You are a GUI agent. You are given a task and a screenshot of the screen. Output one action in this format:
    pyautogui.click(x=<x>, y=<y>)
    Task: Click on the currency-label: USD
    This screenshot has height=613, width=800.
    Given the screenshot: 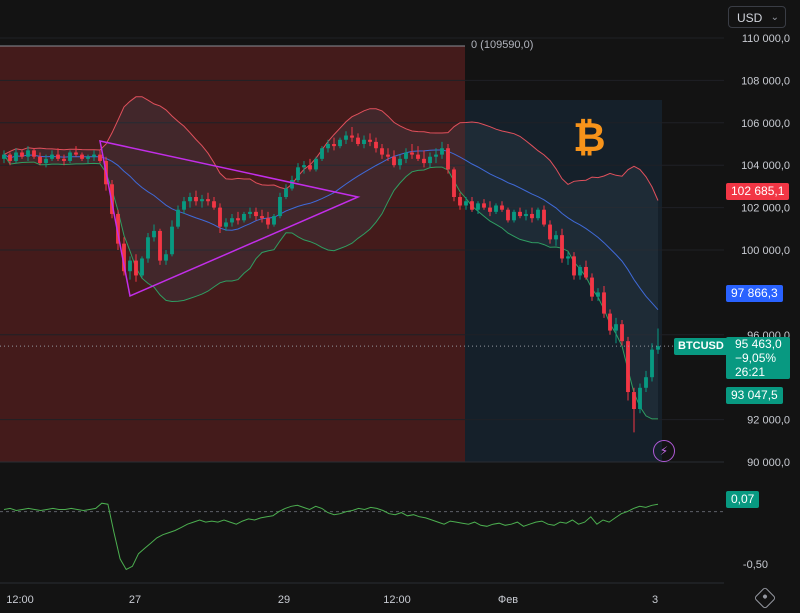 What is the action you would take?
    pyautogui.click(x=750, y=18)
    